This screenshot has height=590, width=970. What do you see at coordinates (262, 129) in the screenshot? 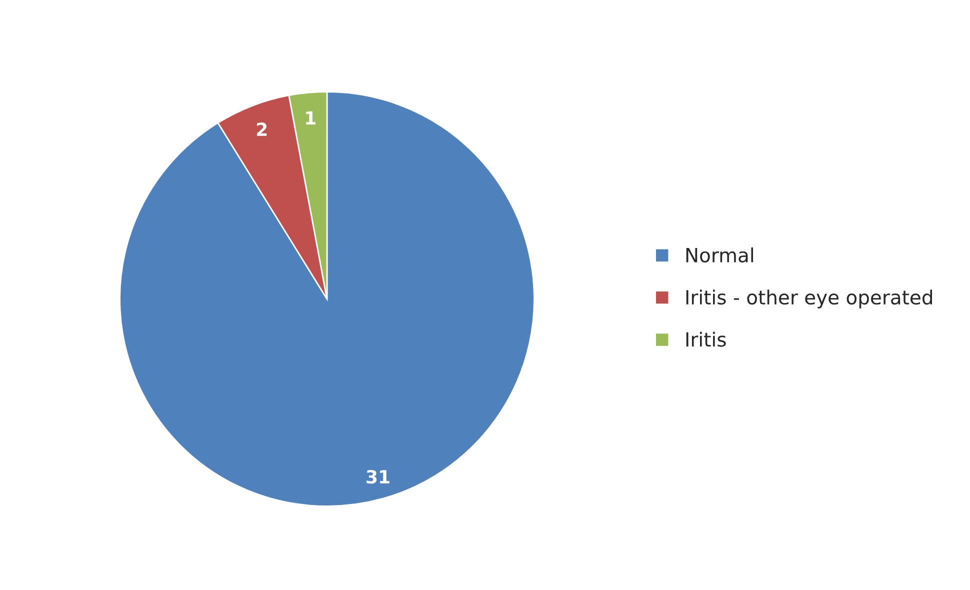
I see `data-label: 2` at bounding box center [262, 129].